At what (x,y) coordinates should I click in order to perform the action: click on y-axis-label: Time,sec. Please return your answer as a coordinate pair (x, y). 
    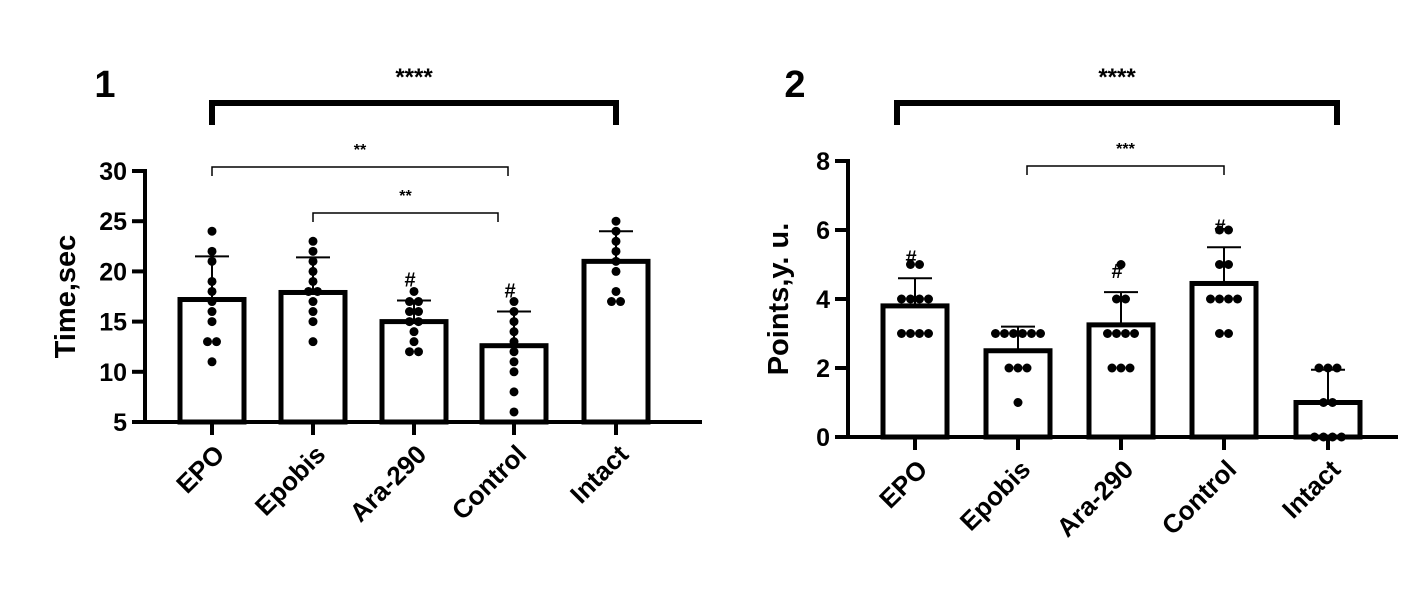
    Looking at the image, I should click on (66, 297).